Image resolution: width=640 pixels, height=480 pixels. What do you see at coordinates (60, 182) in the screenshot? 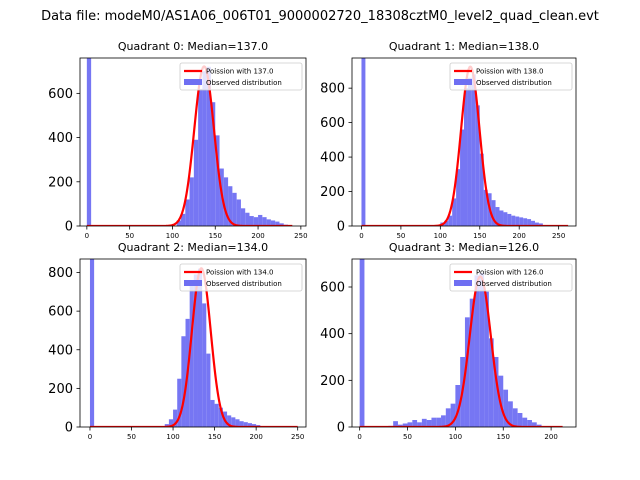
I see `y-tick-label: 200` at bounding box center [60, 182].